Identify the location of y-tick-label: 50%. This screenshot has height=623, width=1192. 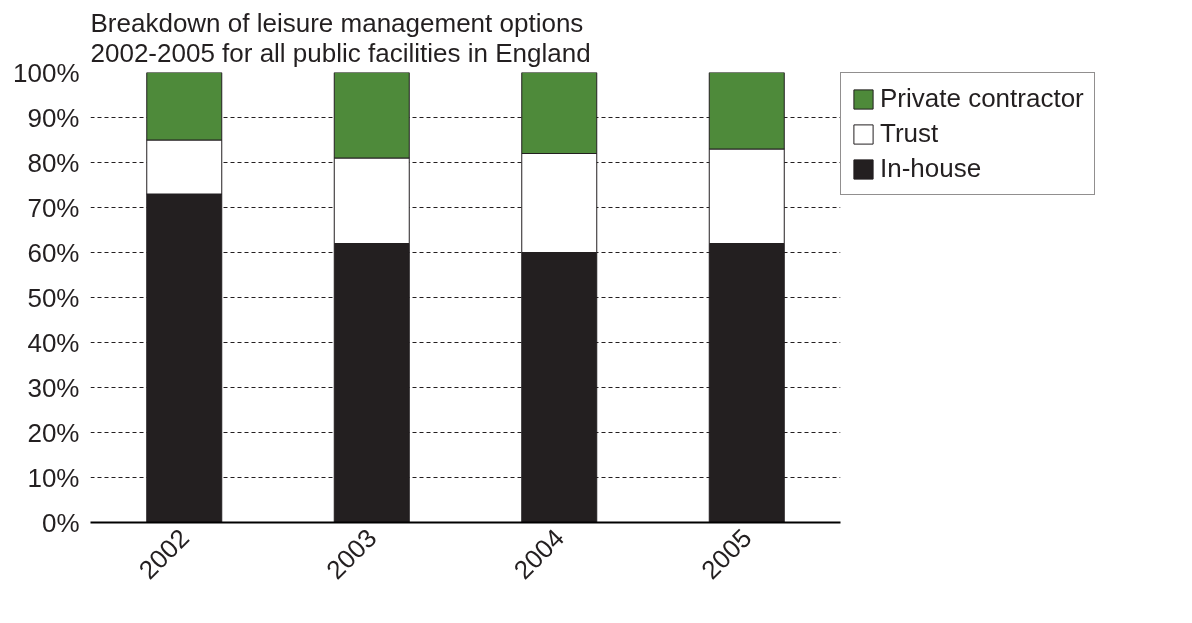
(53, 297).